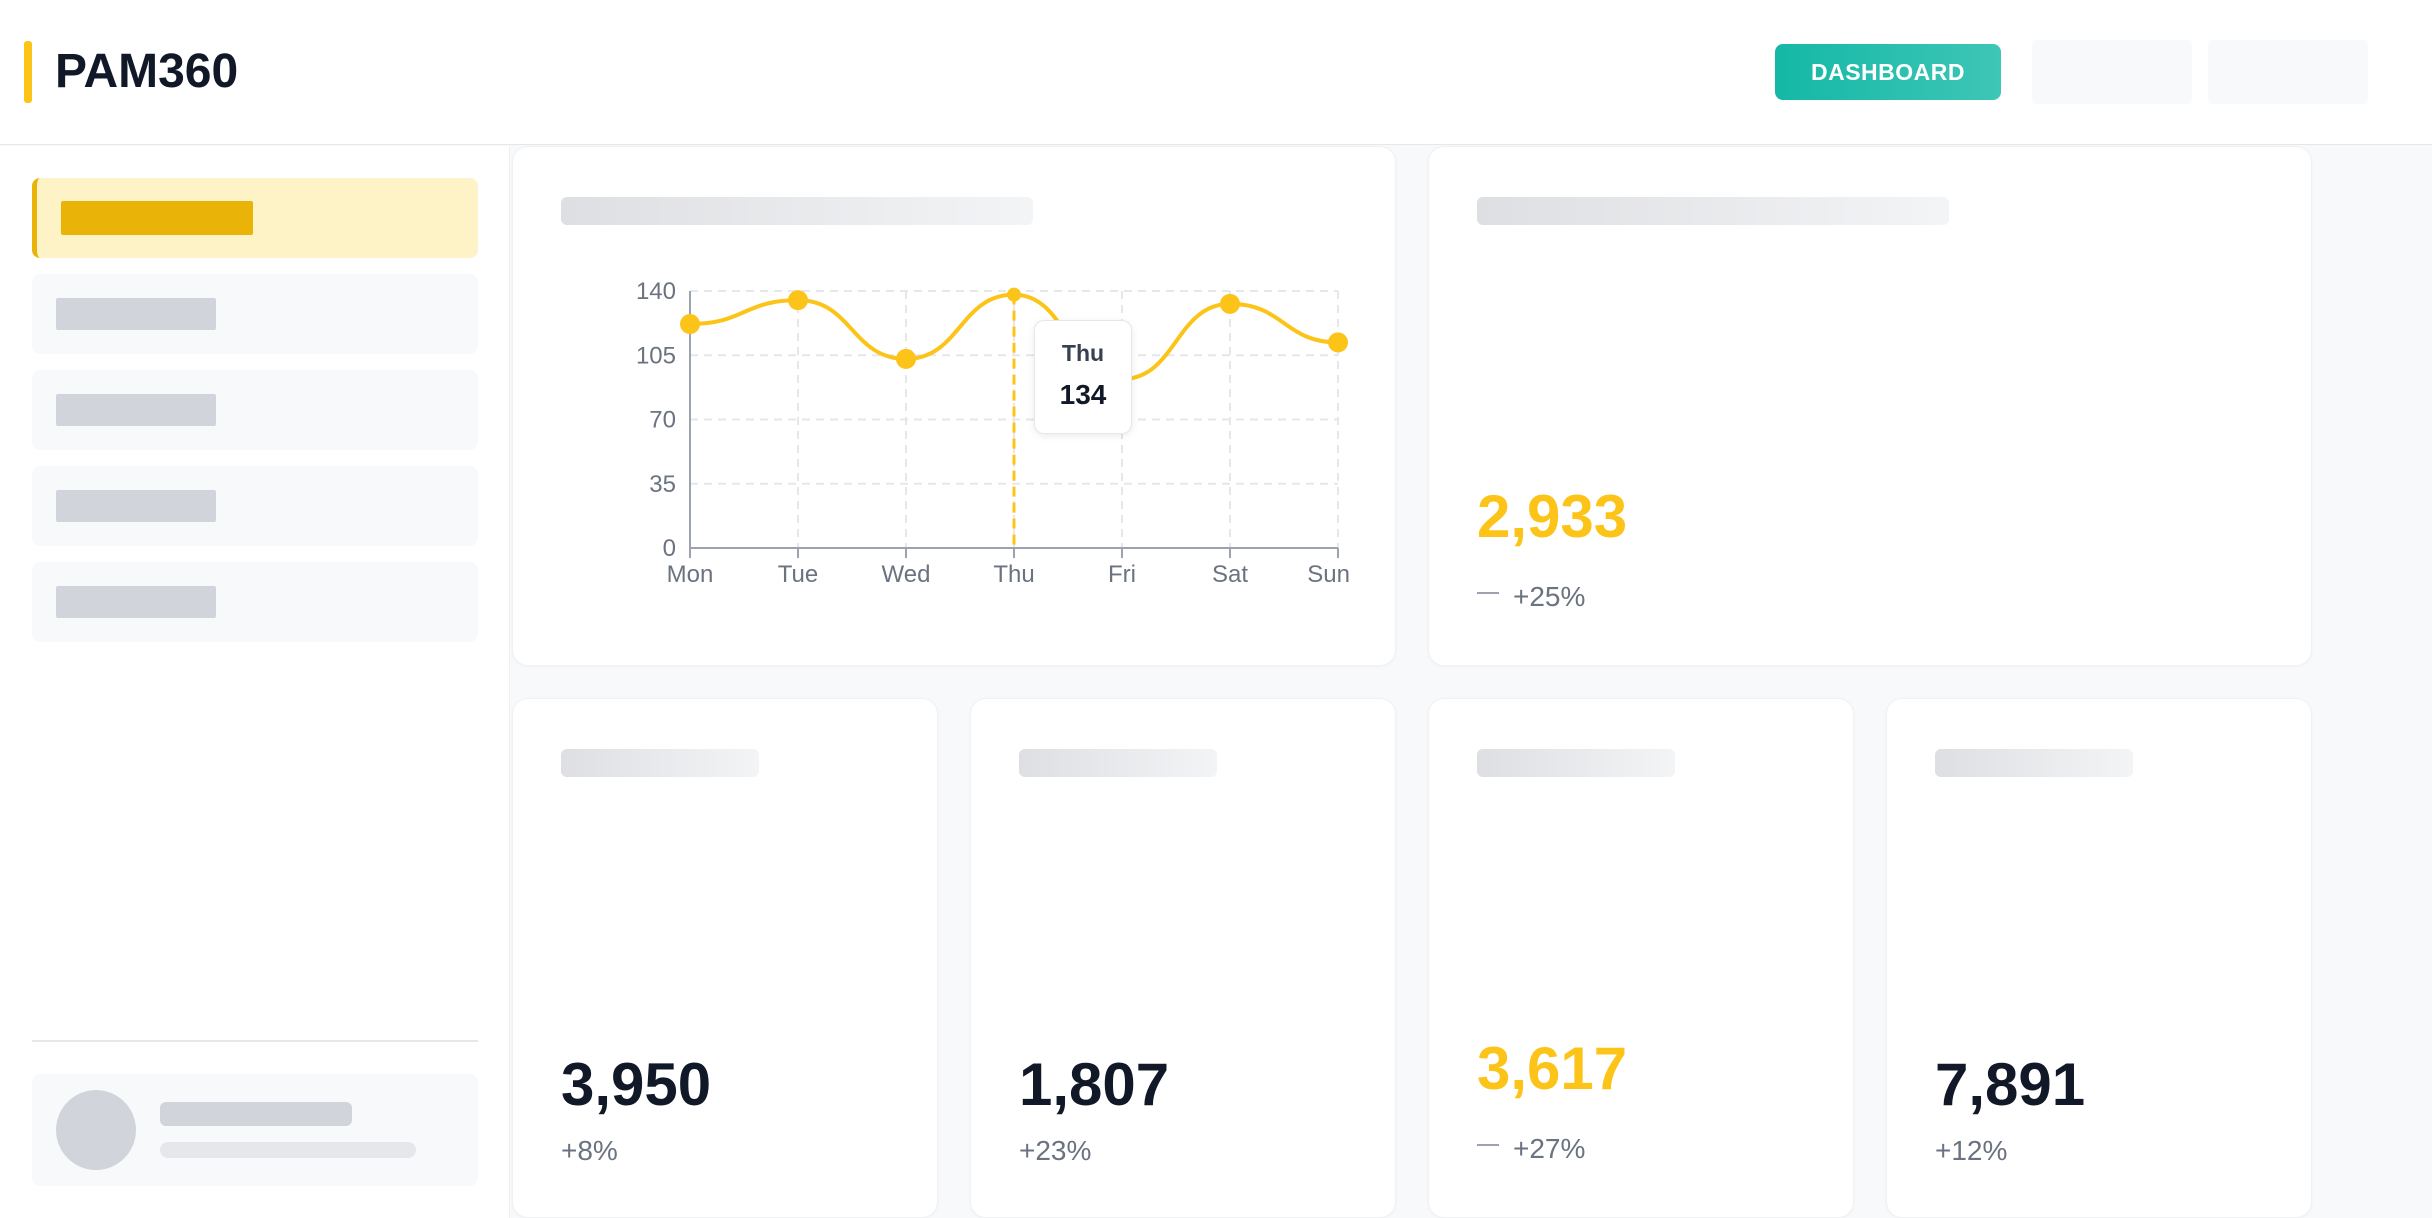 The height and width of the screenshot is (1218, 2432). I want to click on avatar, so click(96, 1130).